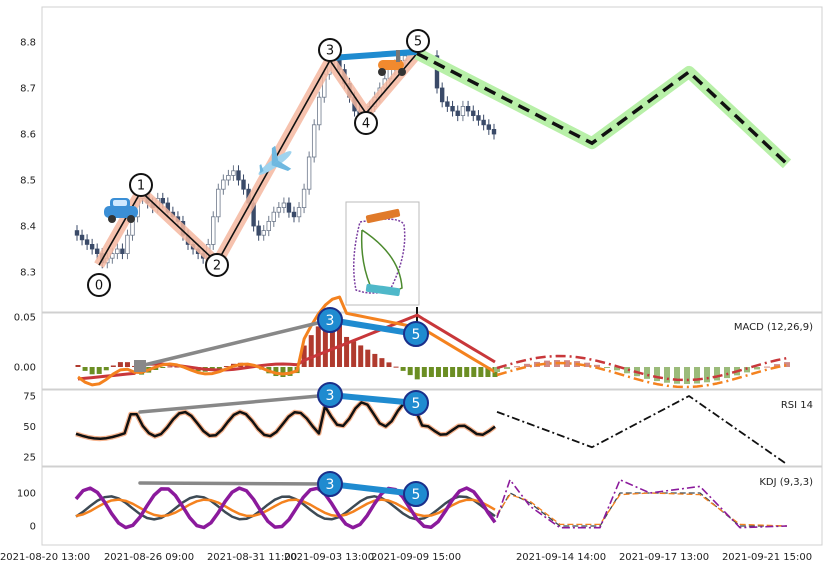 The height and width of the screenshot is (568, 829). What do you see at coordinates (235, 403) in the screenshot?
I see `rsi-grey-divergence` at bounding box center [235, 403].